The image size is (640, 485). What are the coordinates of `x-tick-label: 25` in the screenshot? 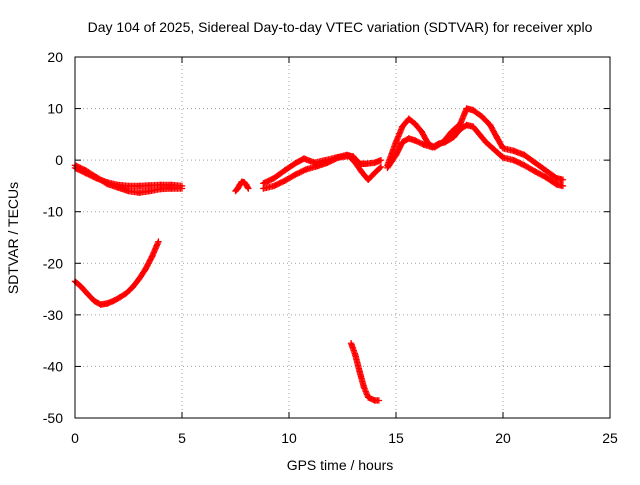 It's located at (610, 438).